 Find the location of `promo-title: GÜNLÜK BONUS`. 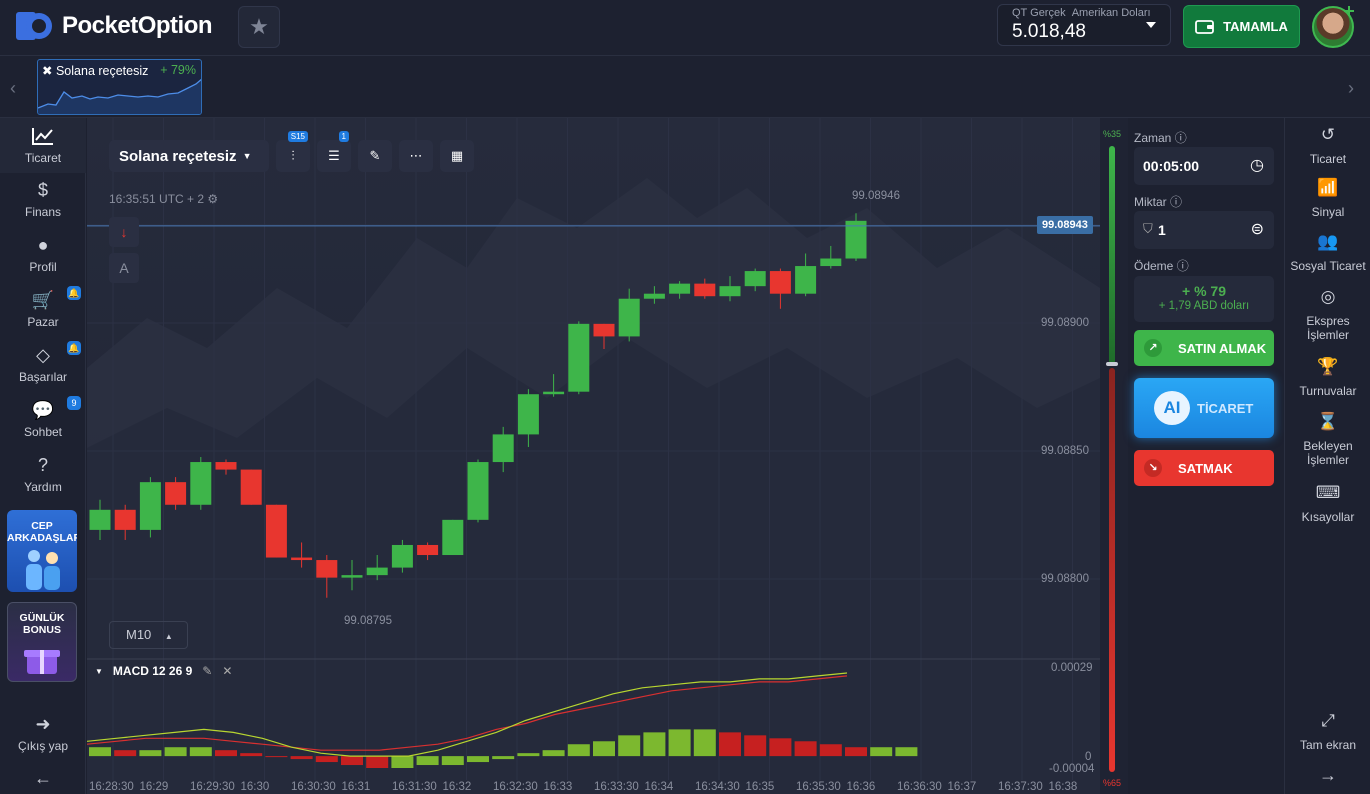

promo-title: GÜNLÜK BONUS is located at coordinates (42, 624).